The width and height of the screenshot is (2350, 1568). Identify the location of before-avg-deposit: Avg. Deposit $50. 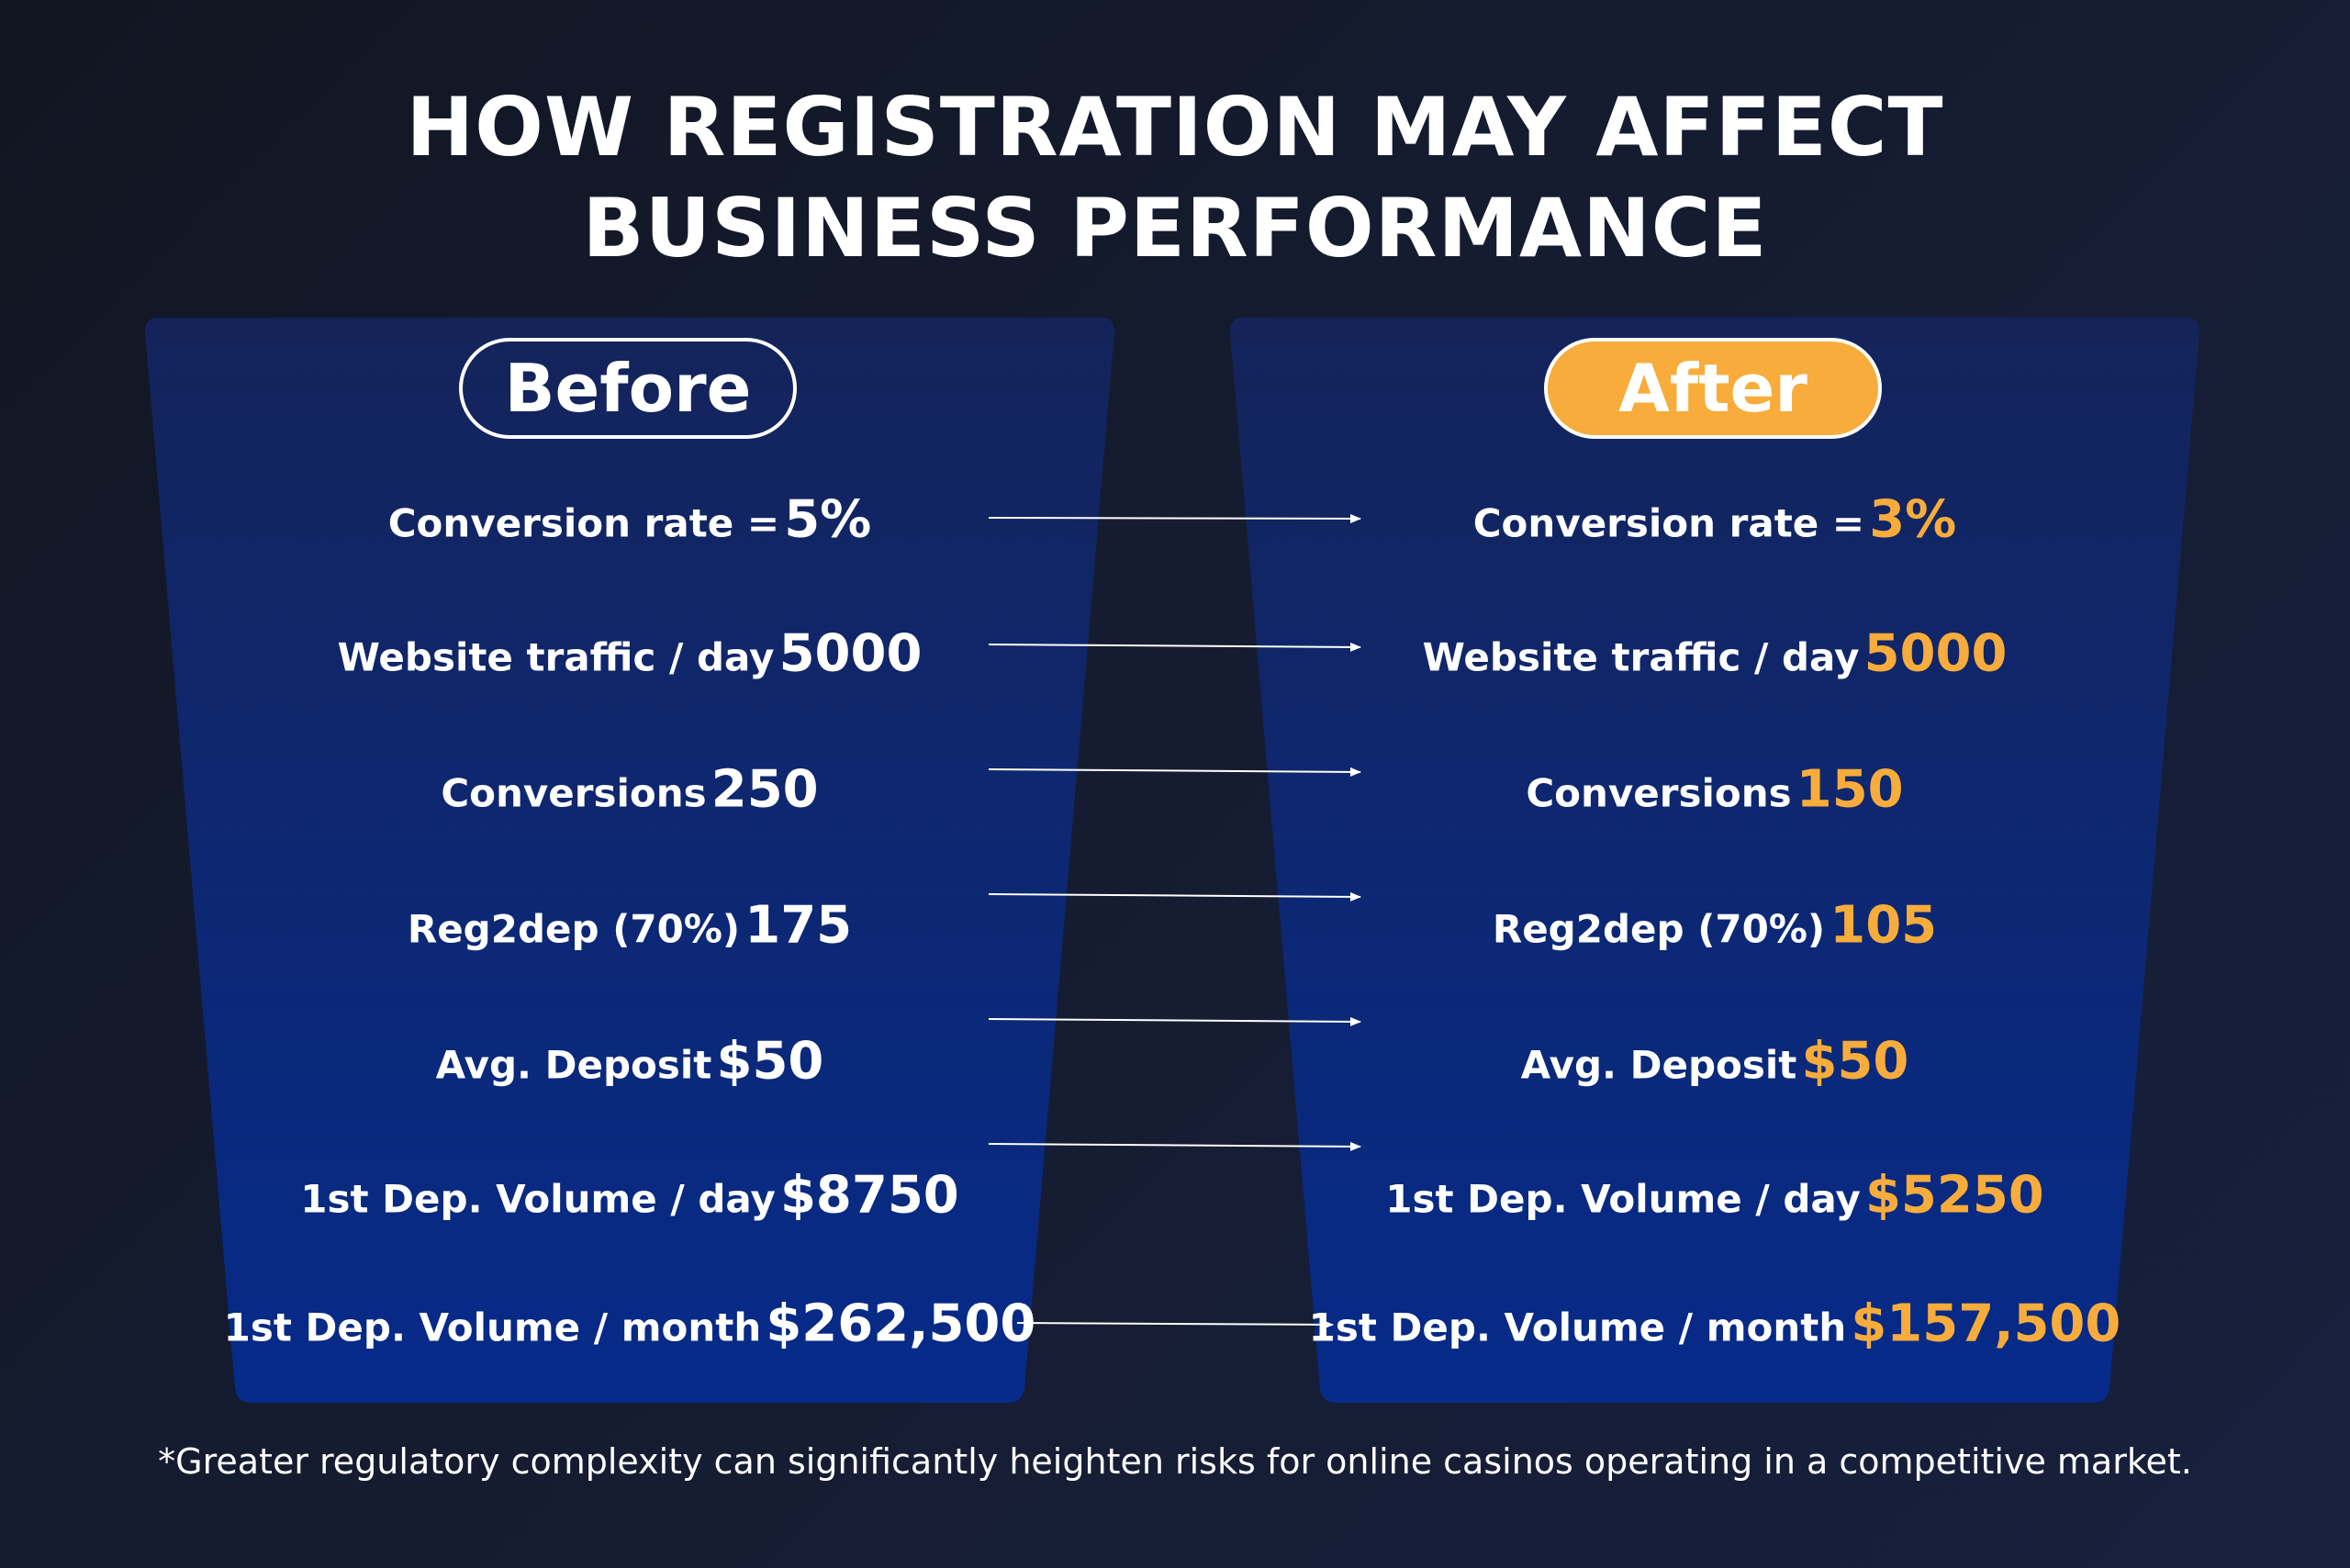
(629, 1062).